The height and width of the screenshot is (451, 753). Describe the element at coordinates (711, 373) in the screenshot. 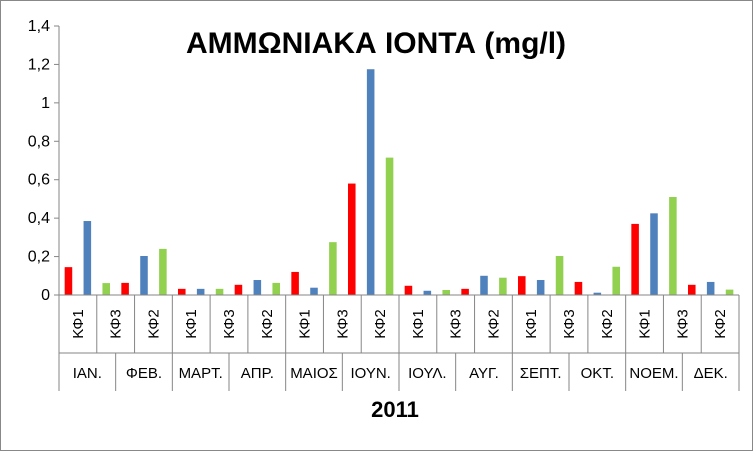

I see `month-label: ΔΕΚ.` at that location.